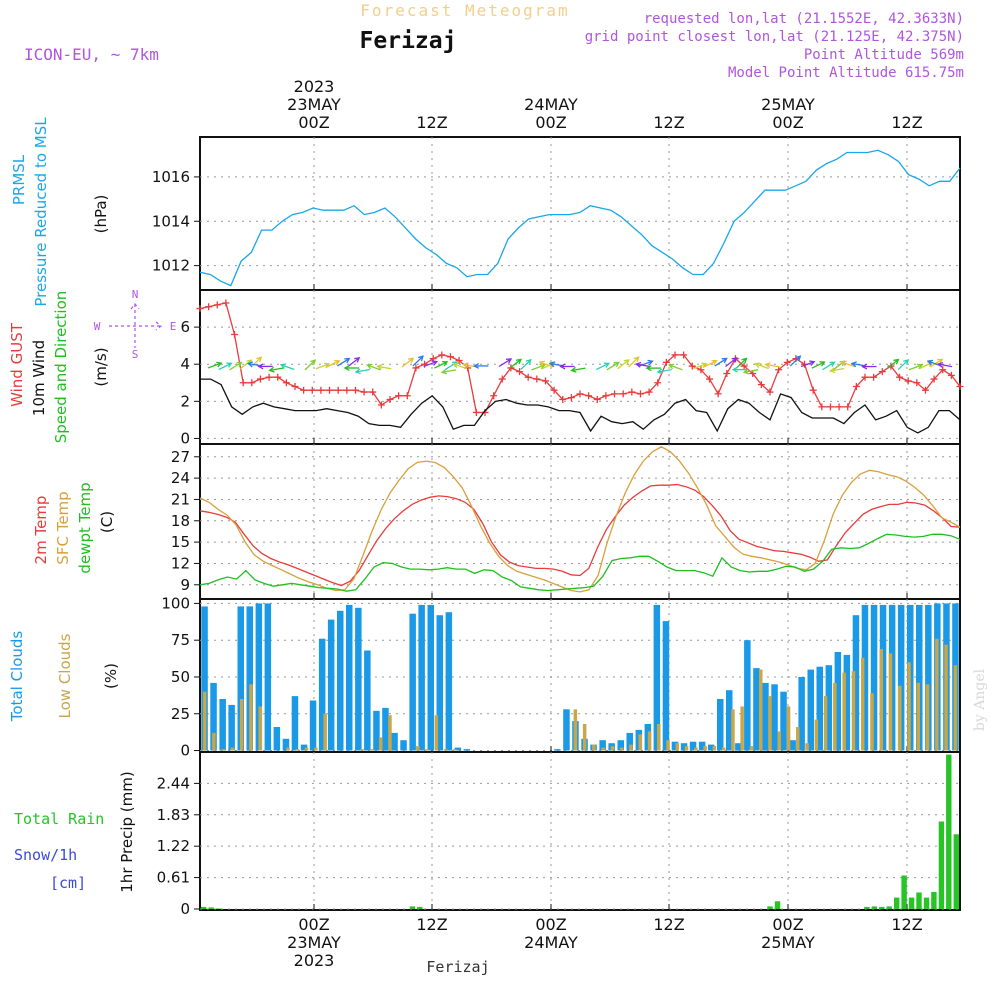 The height and width of the screenshot is (1000, 1000). I want to click on y-tick-label: 1.83, so click(173, 815).